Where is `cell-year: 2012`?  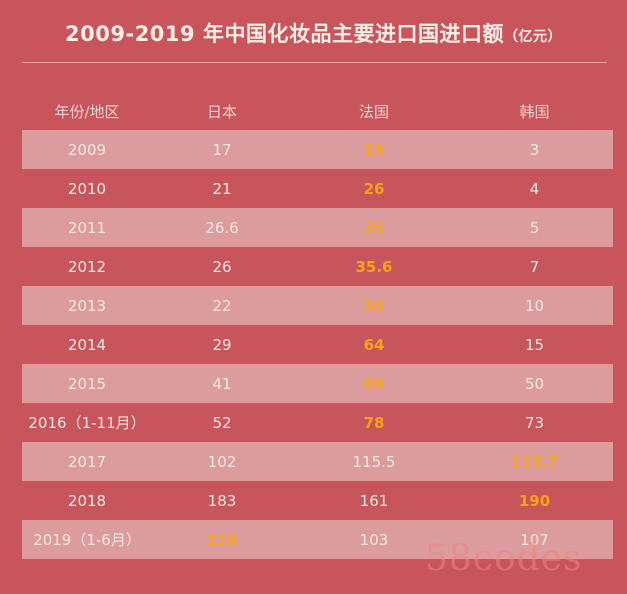
cell-year: 2012 is located at coordinates (87, 266).